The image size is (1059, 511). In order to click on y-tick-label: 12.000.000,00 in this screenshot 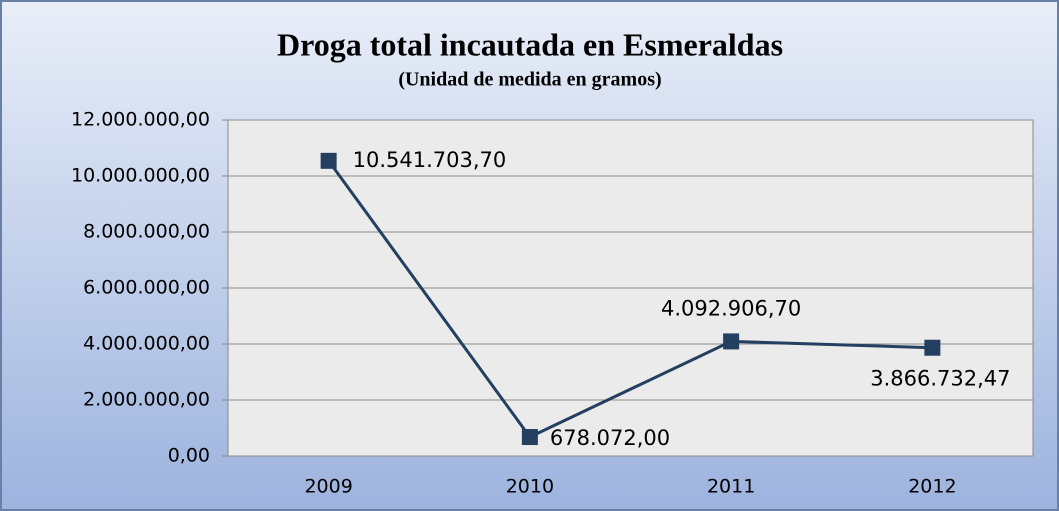, I will do `click(140, 120)`.